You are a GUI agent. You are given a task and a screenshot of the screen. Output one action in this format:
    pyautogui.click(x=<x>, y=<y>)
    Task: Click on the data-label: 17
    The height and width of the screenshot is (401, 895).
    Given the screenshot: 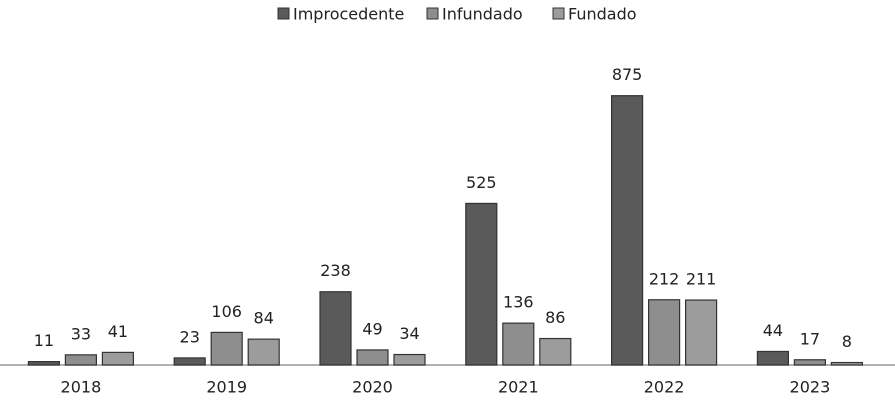 What is the action you would take?
    pyautogui.click(x=810, y=338)
    